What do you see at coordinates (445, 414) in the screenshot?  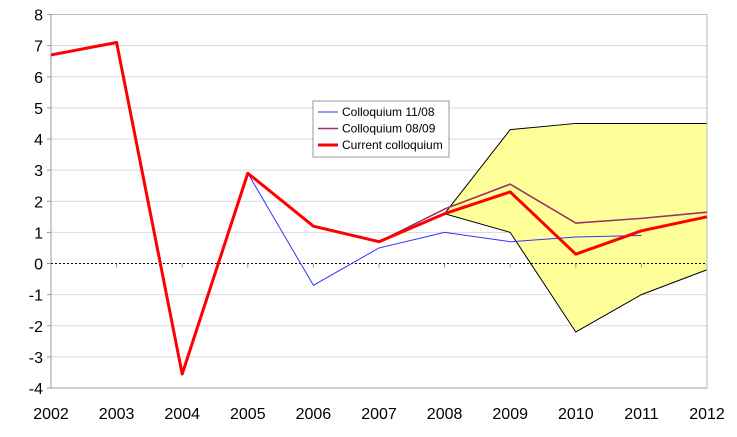 I see `x-tick-label: 2008` at bounding box center [445, 414].